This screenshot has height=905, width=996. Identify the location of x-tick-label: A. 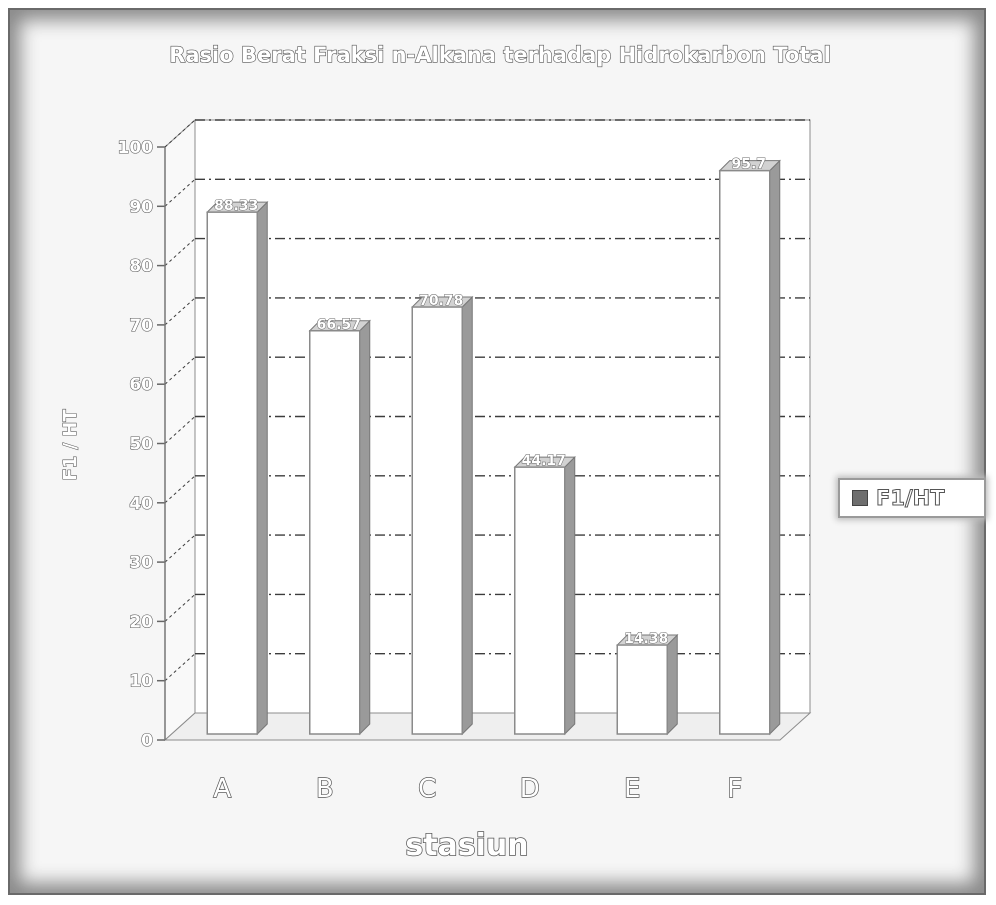
(222, 789).